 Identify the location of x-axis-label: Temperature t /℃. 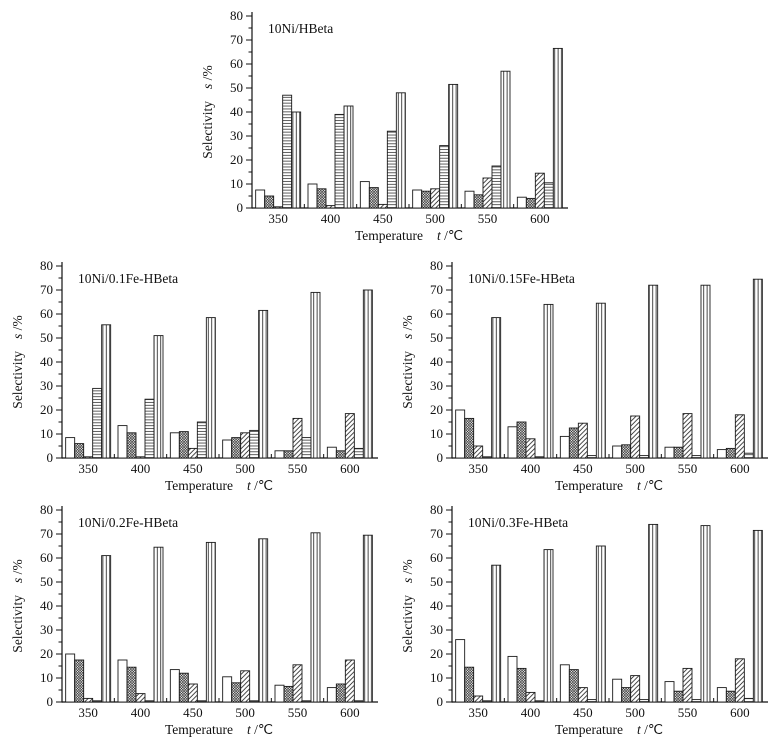
(609, 485).